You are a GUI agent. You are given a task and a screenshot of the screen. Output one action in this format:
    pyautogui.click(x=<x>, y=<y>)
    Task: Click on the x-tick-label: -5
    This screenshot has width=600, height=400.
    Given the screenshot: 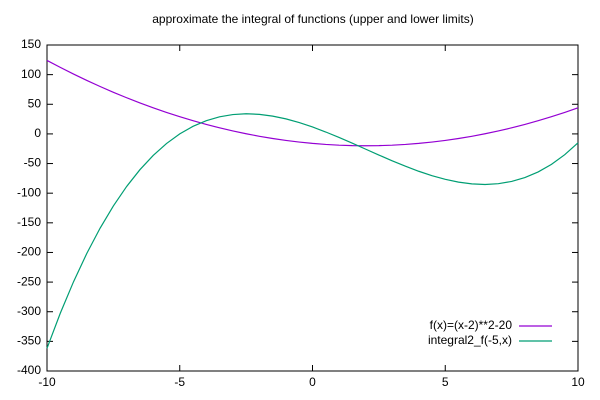 What is the action you would take?
    pyautogui.click(x=179, y=382)
    